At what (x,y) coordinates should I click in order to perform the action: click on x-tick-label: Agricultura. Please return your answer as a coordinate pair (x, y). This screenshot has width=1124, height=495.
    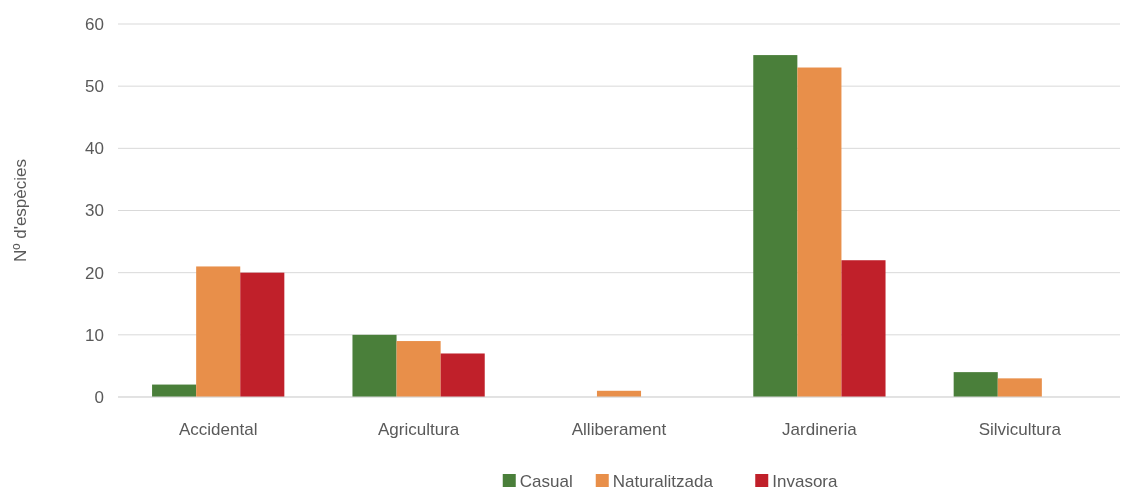
    Looking at the image, I should click on (418, 429).